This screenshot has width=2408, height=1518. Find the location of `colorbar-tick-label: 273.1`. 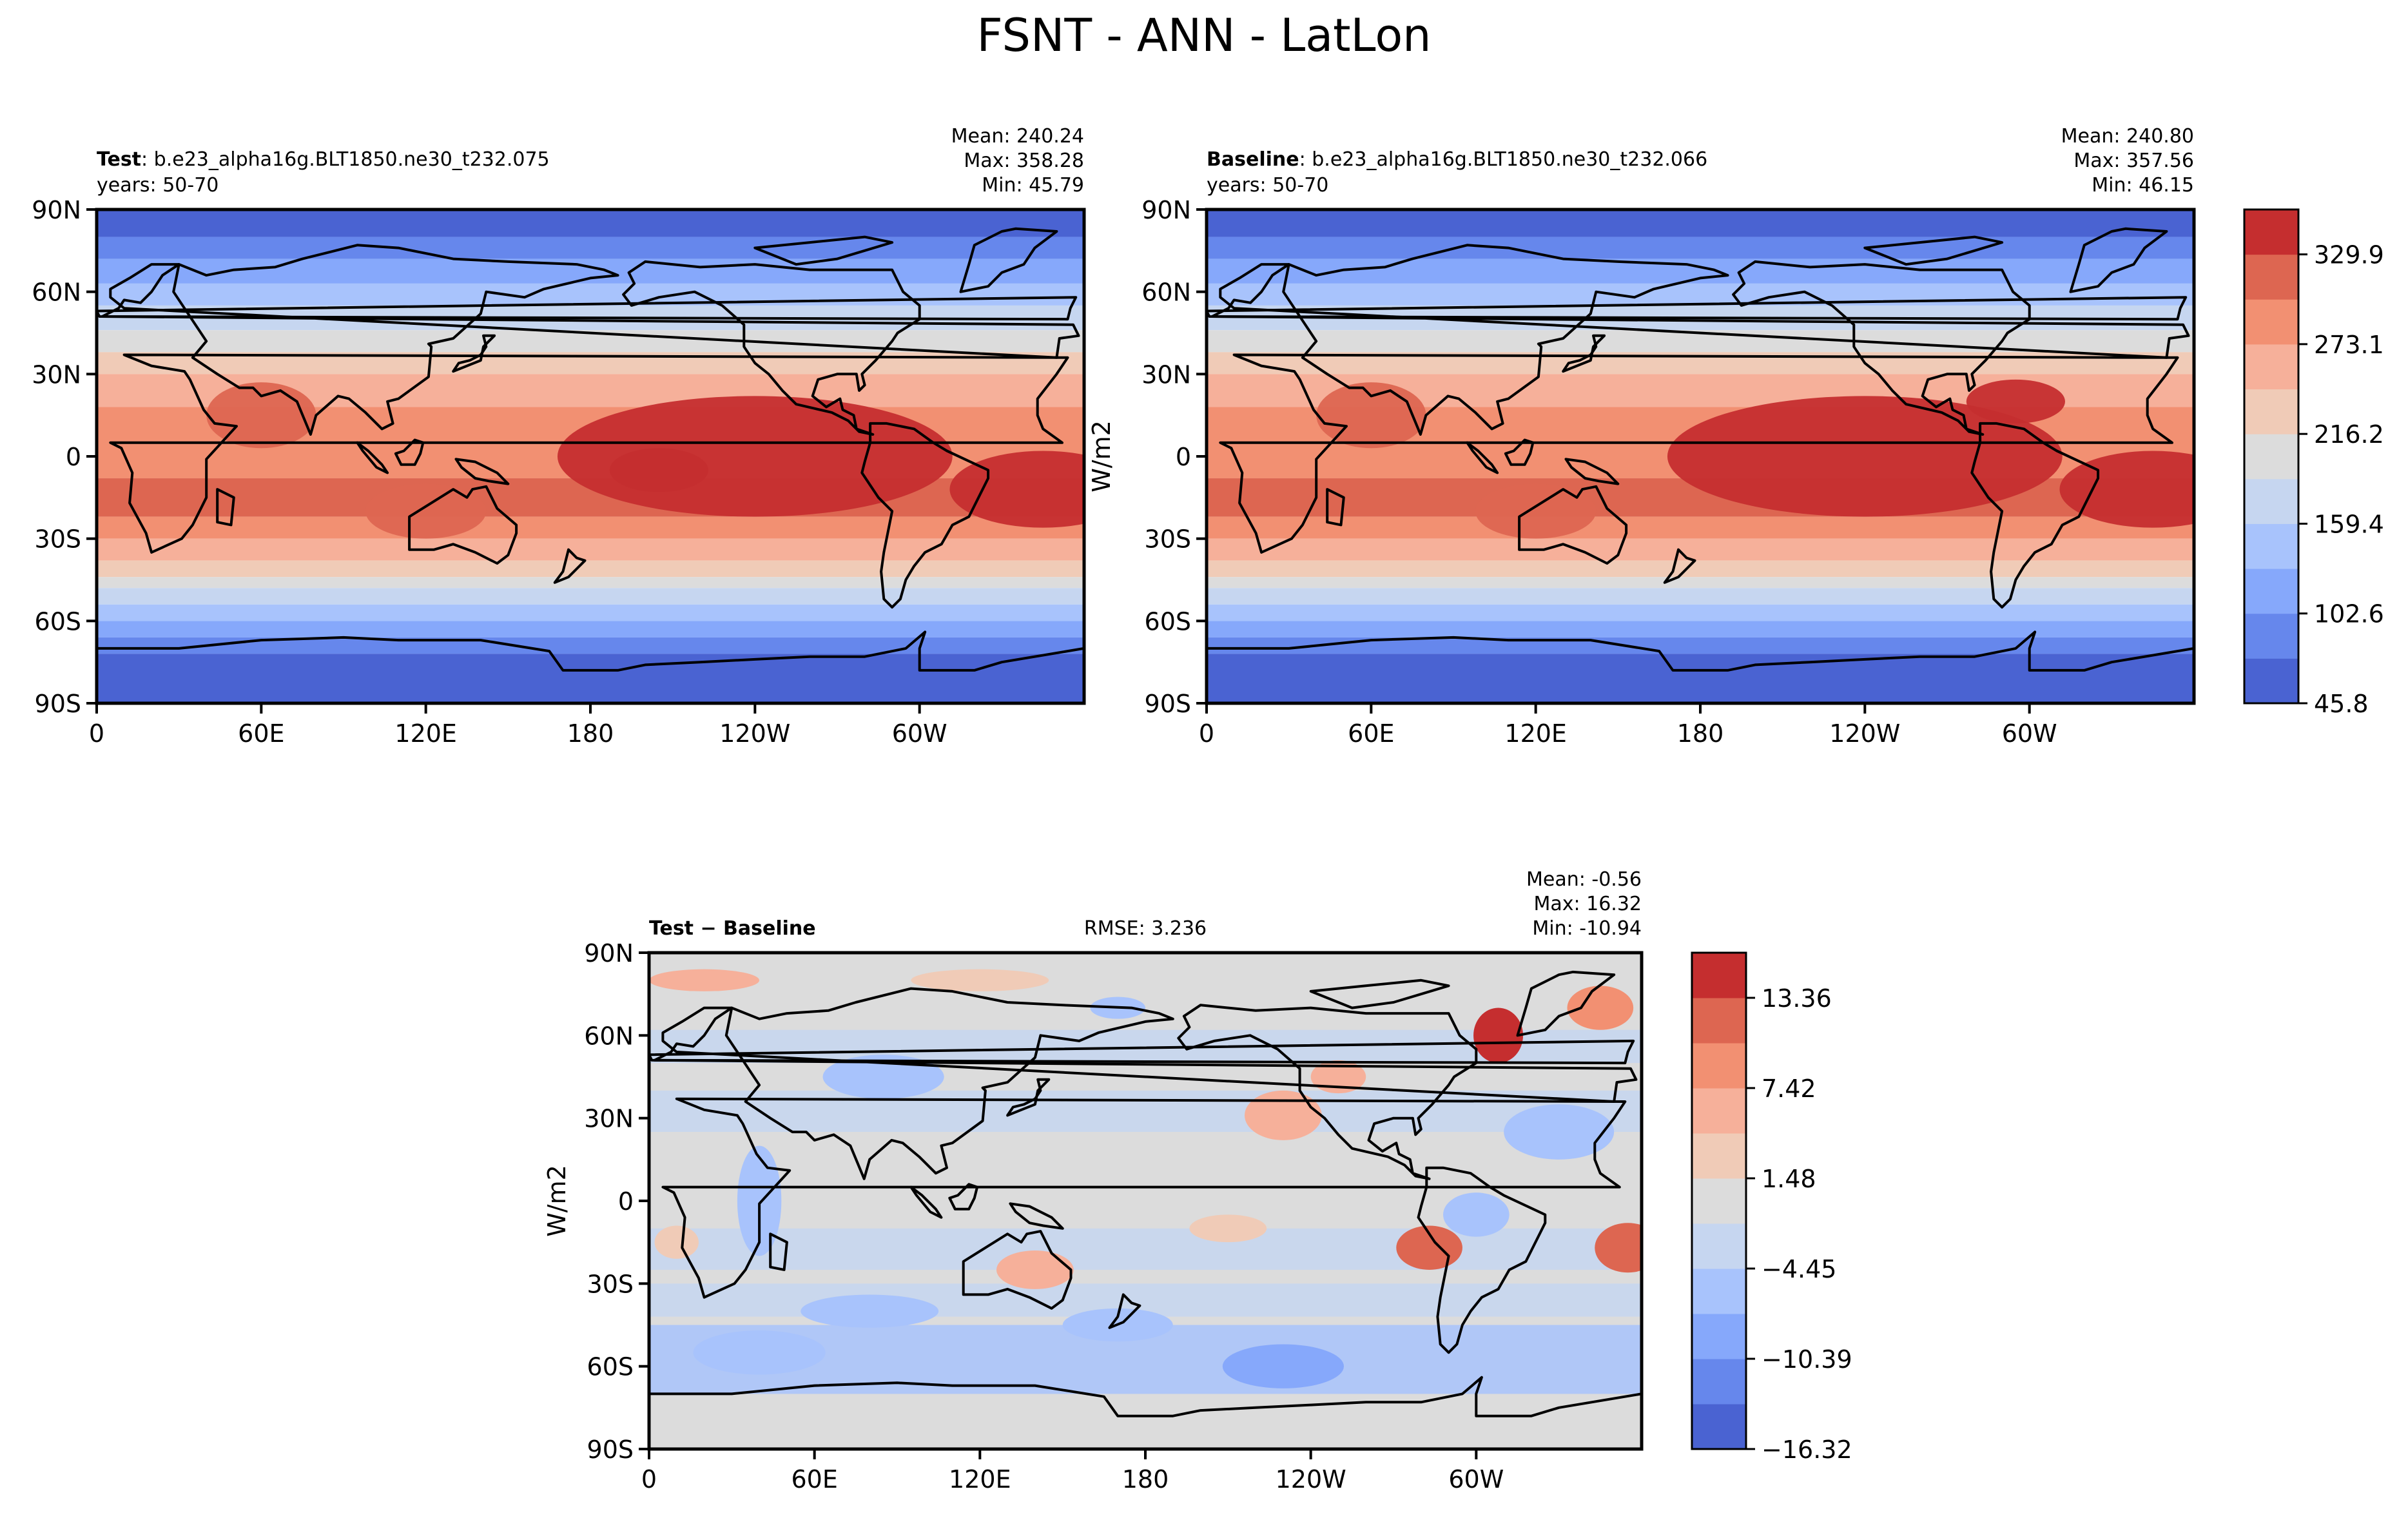

colorbar-tick-label: 273.1 is located at coordinates (2349, 345).